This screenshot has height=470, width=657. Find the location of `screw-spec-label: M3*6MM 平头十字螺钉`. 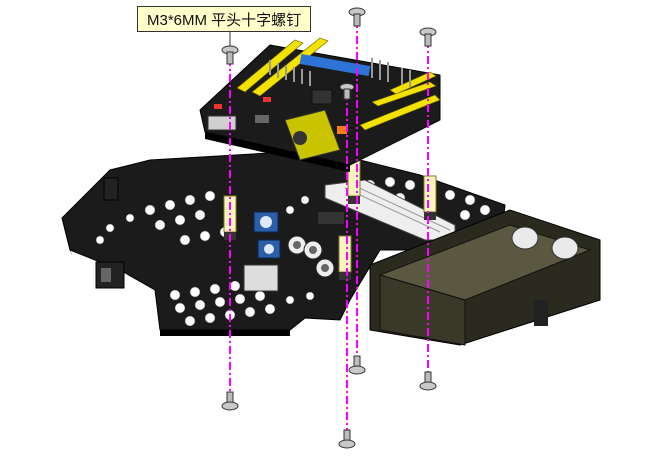

screw-spec-label: M3*6MM 平头十字螺钉 is located at coordinates (224, 20).